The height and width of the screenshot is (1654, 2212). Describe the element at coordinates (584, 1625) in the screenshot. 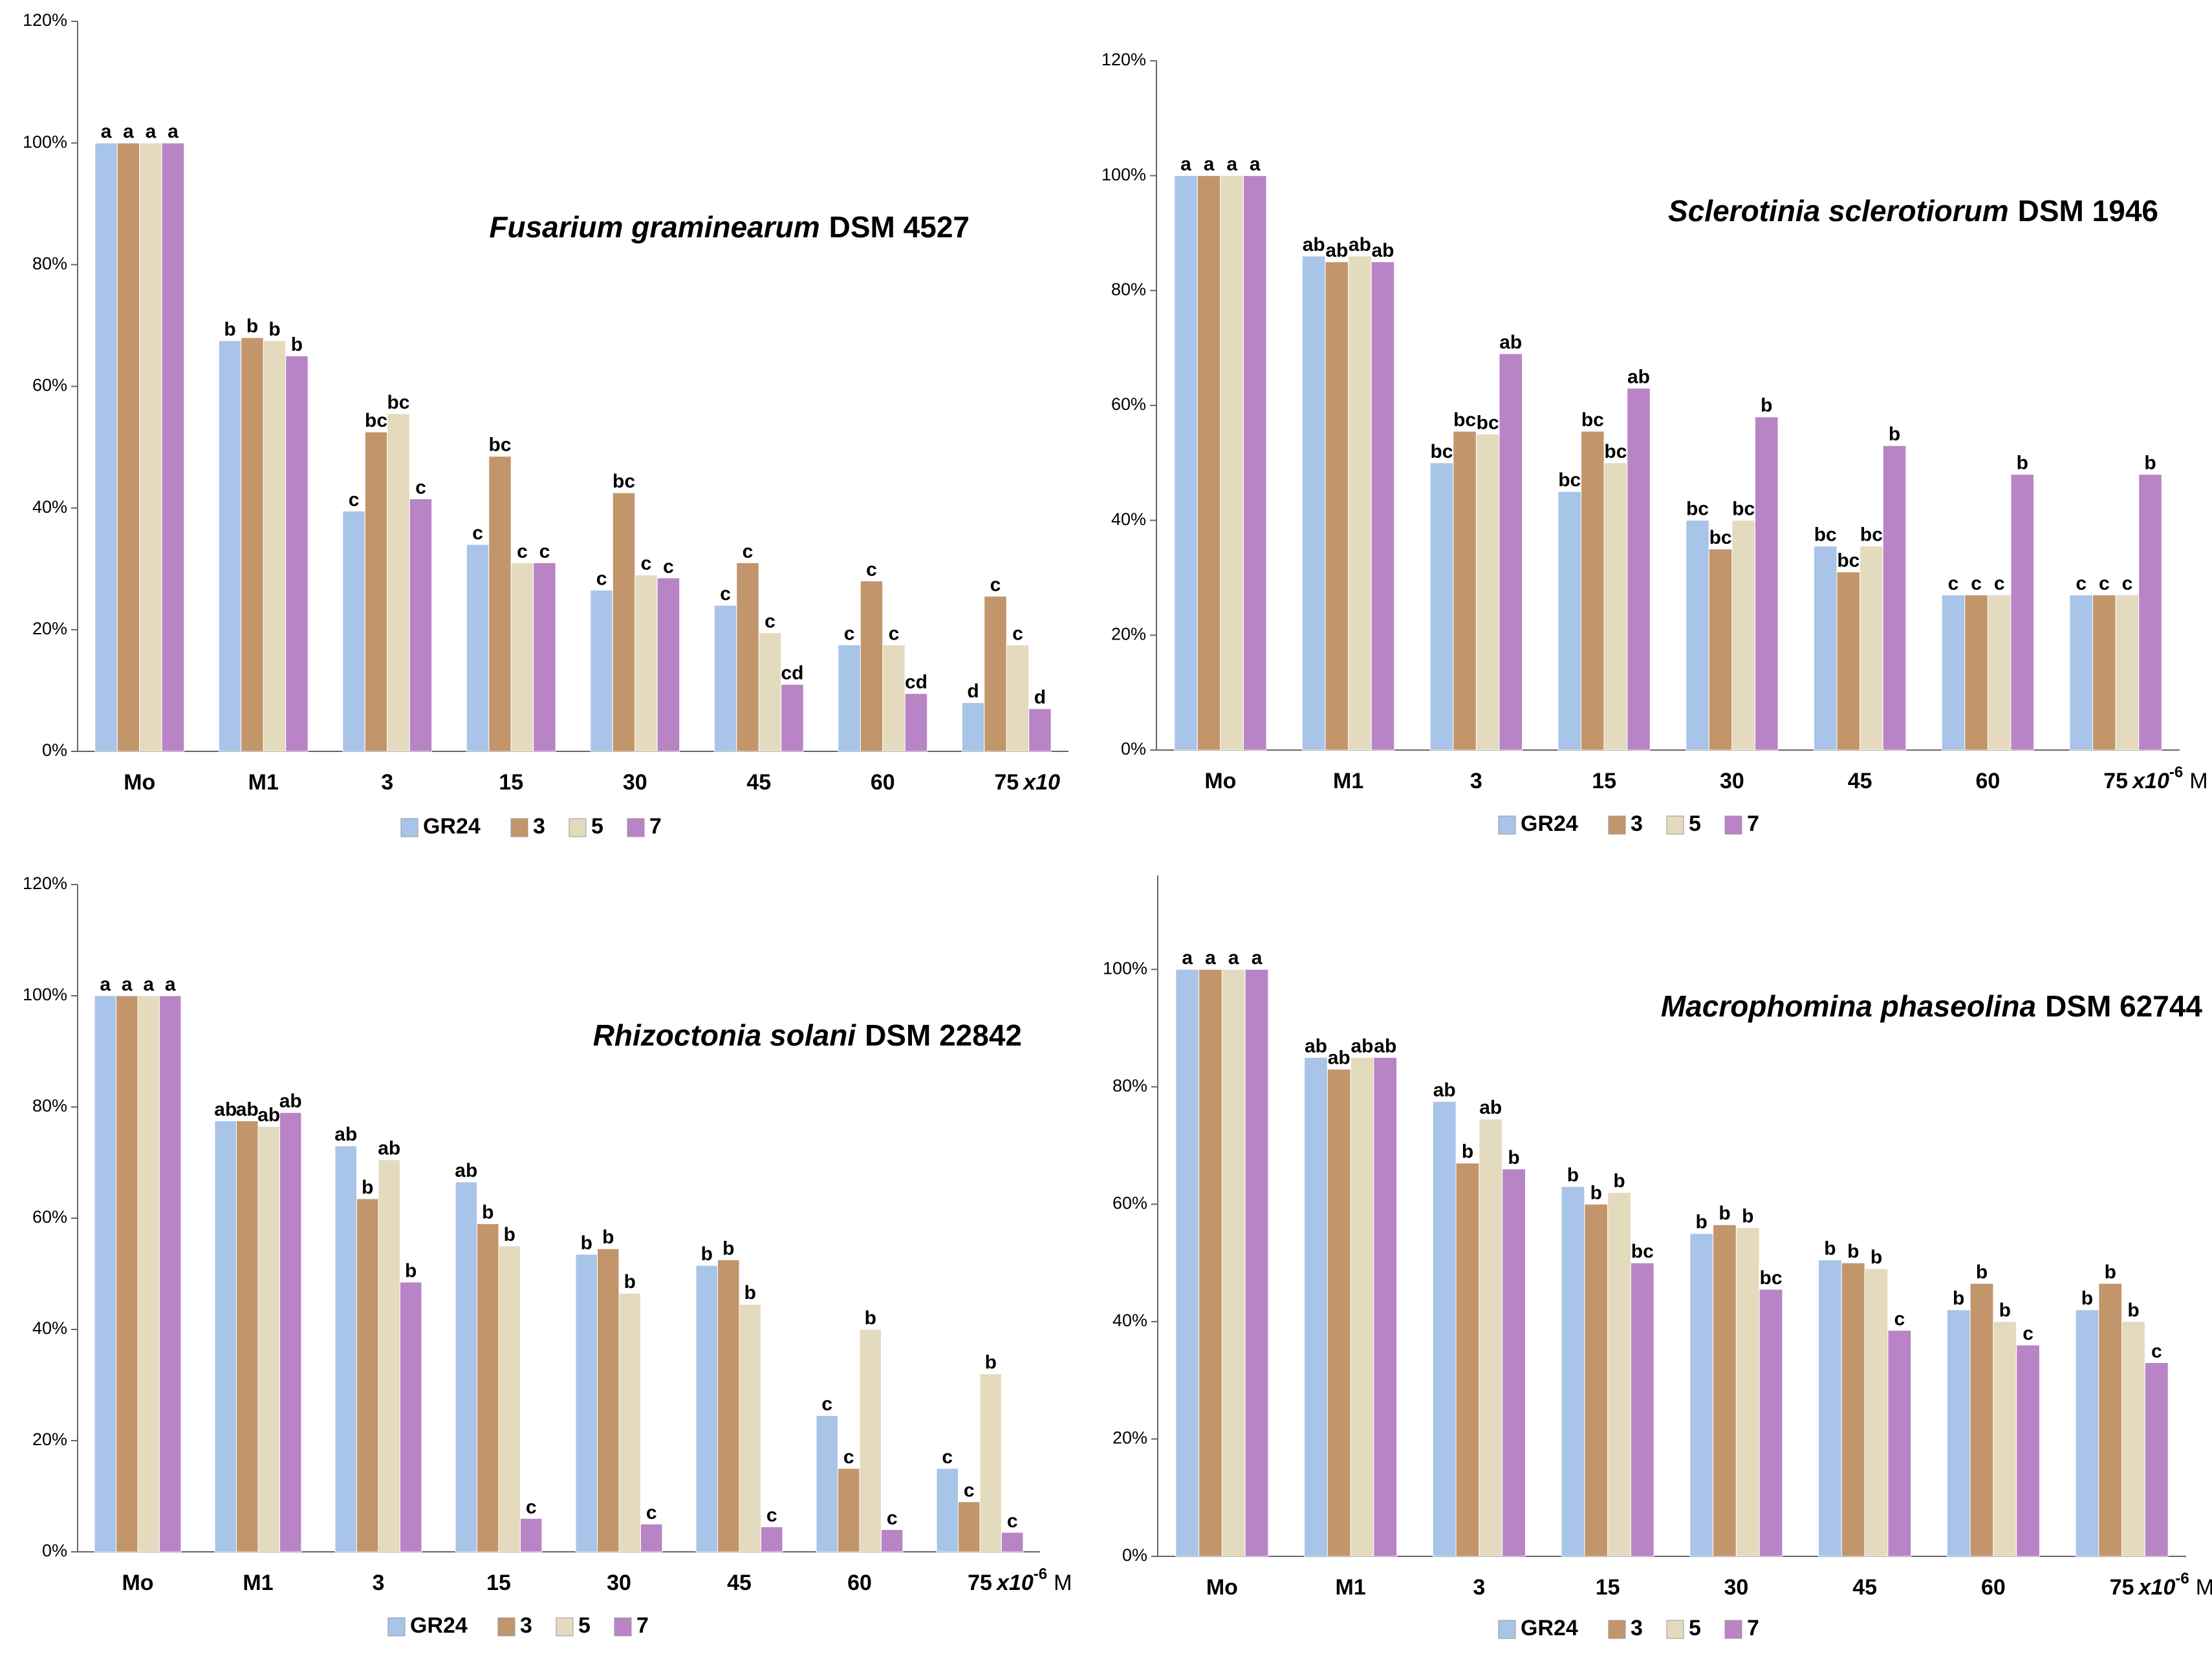

I see `legend-label: 5` at that location.